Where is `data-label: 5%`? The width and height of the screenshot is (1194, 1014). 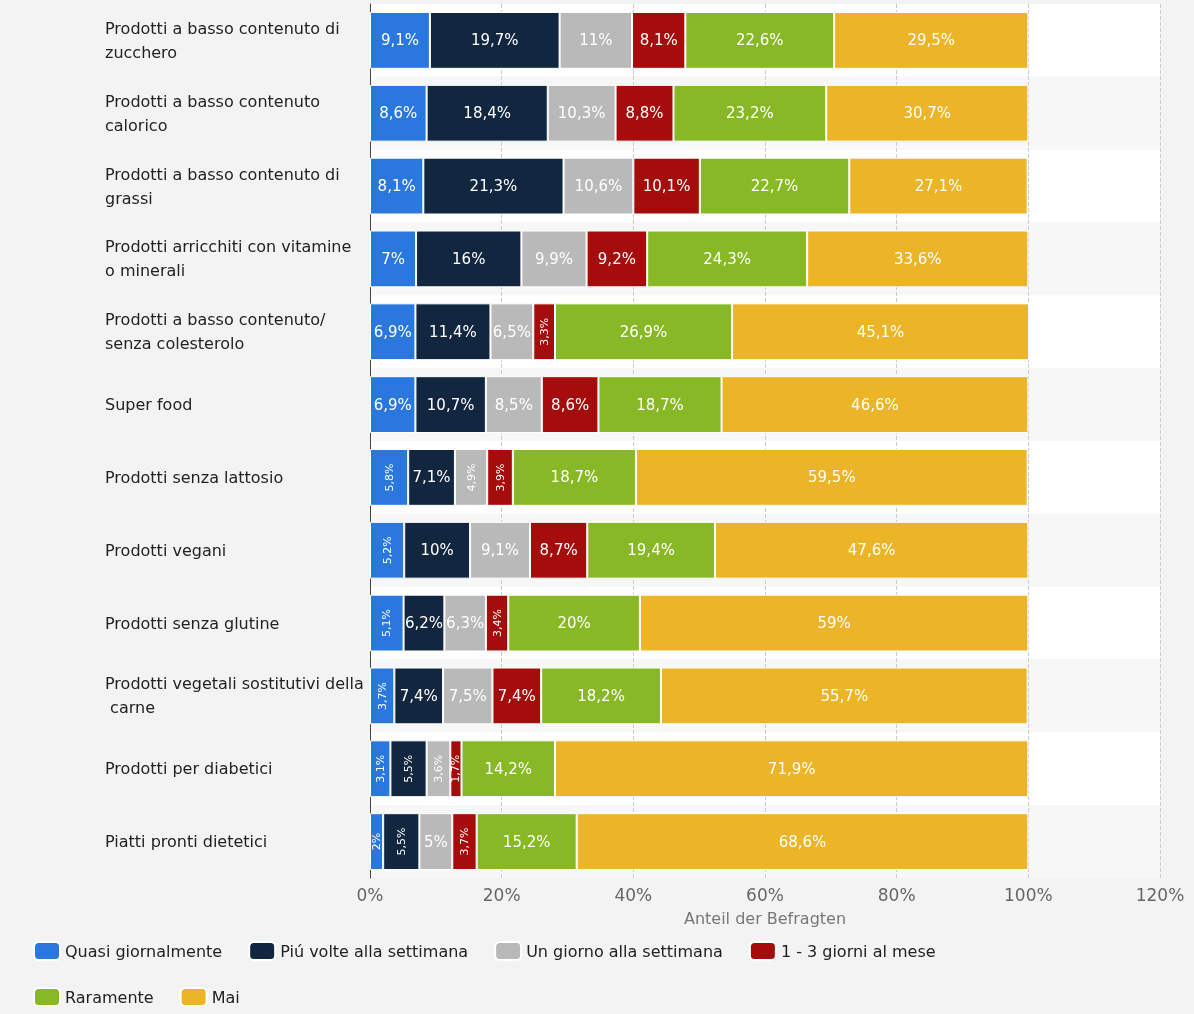
data-label: 5% is located at coordinates (435, 841).